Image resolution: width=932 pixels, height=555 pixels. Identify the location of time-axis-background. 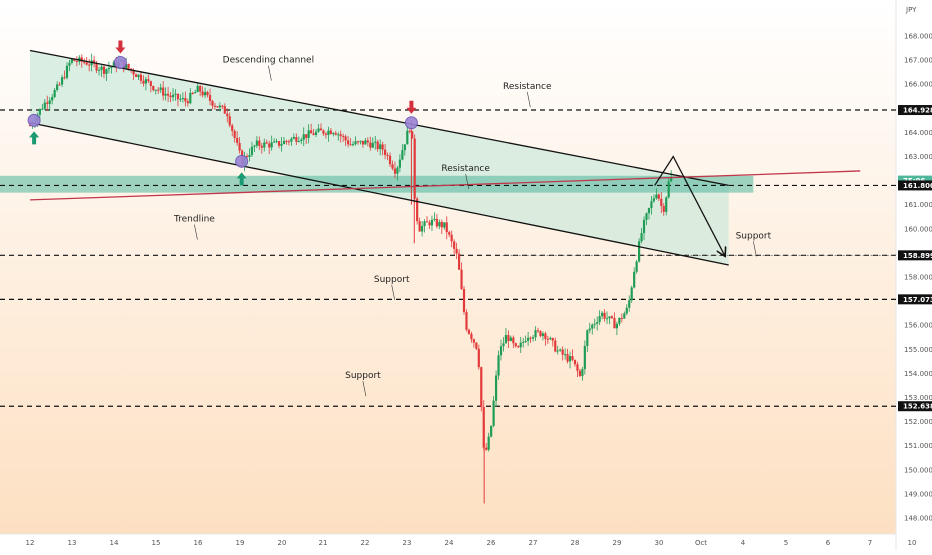
(448, 542).